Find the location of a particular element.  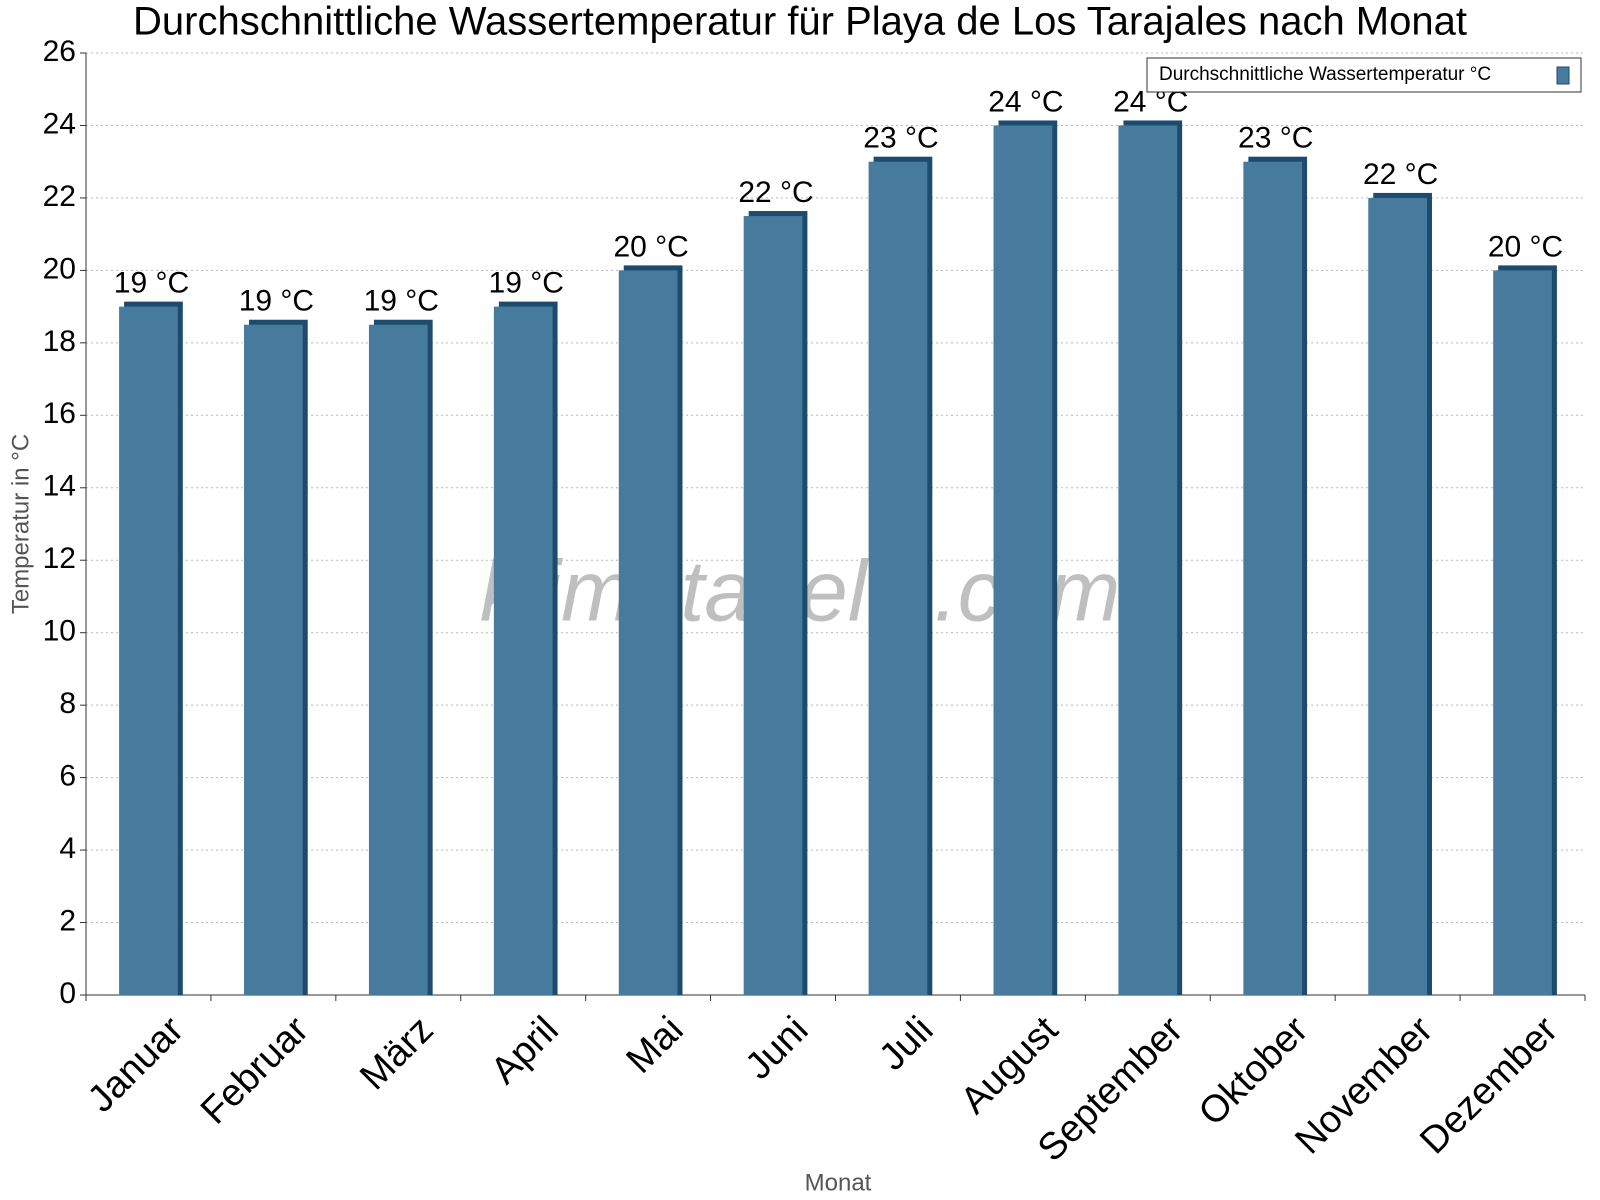

y-tick-label: 16 is located at coordinates (59, 413).